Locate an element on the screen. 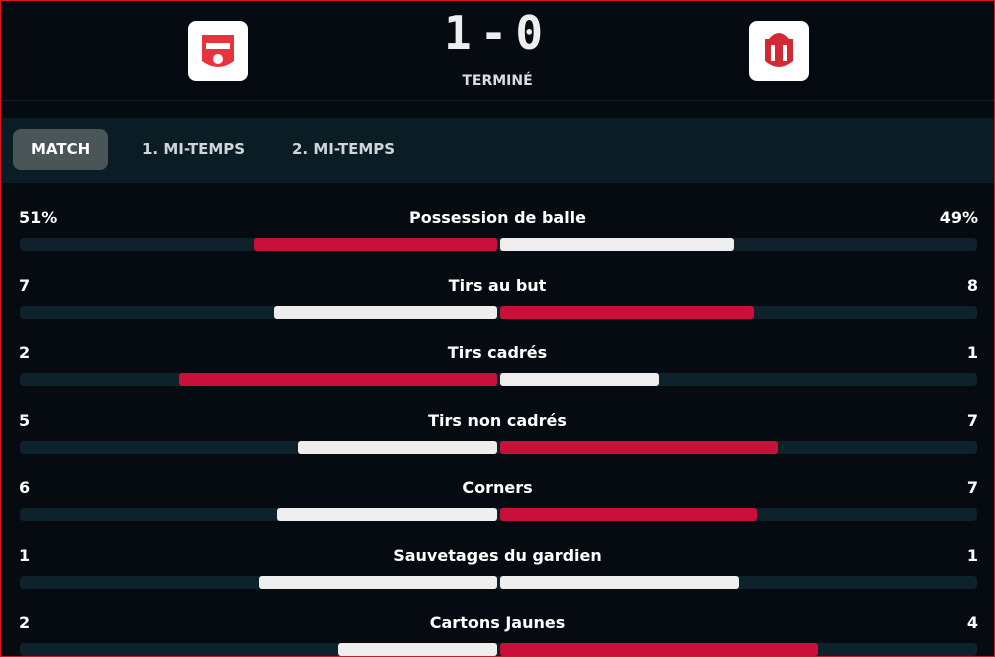  tab: 2. MI-TEMPS is located at coordinates (344, 149).